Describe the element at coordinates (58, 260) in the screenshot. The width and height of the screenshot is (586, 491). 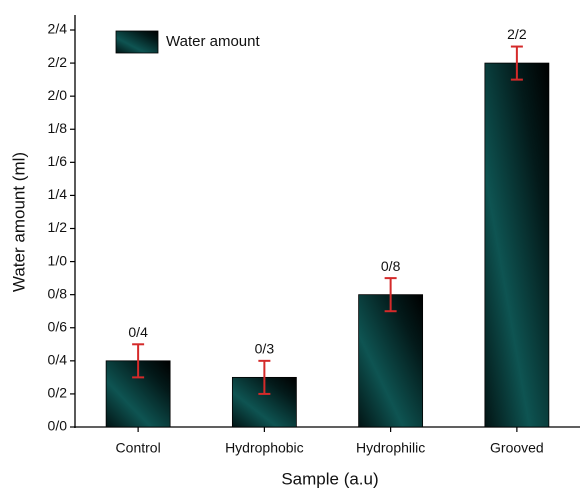
I see `y-tick-label: 1/0` at that location.